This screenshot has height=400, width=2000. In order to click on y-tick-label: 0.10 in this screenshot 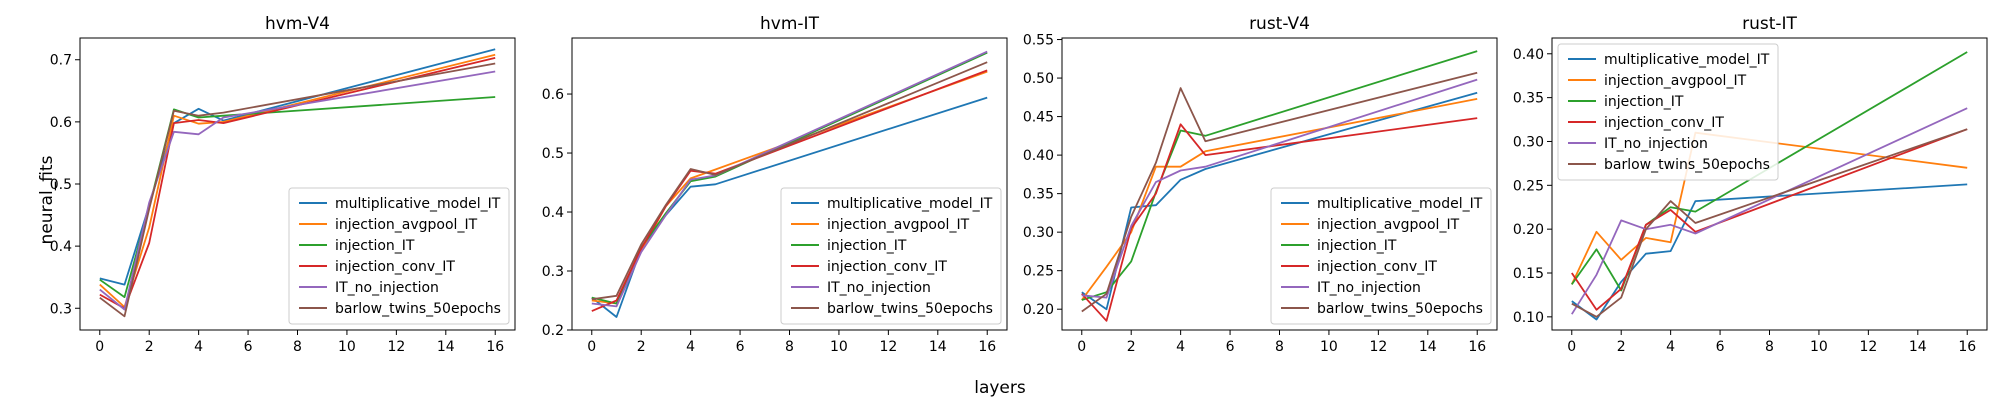, I will do `click(1528, 318)`.